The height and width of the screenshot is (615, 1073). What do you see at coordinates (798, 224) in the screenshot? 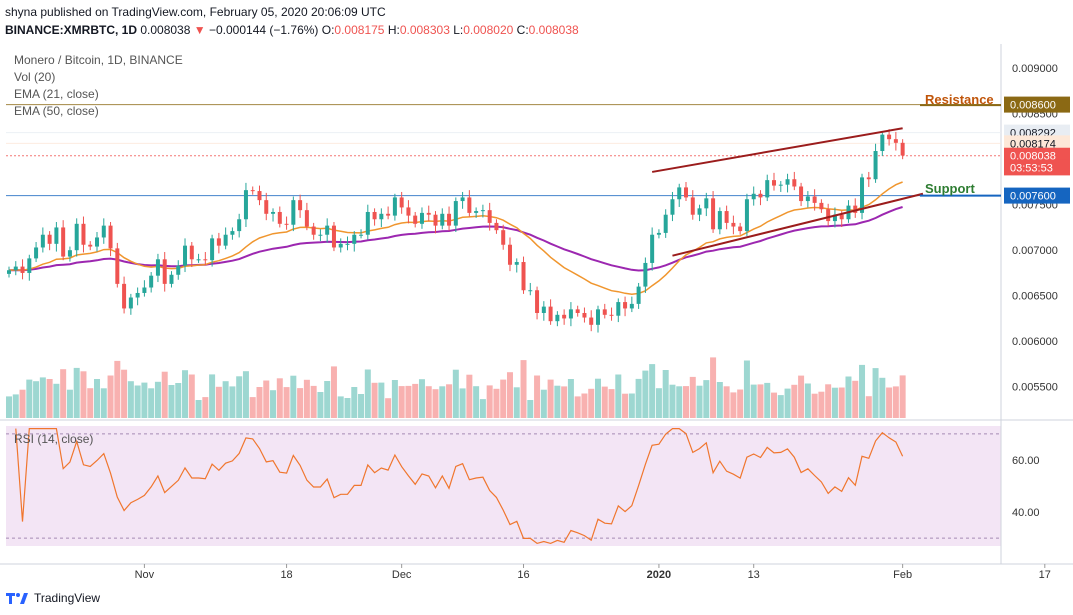
I see `channel-lower-line` at bounding box center [798, 224].